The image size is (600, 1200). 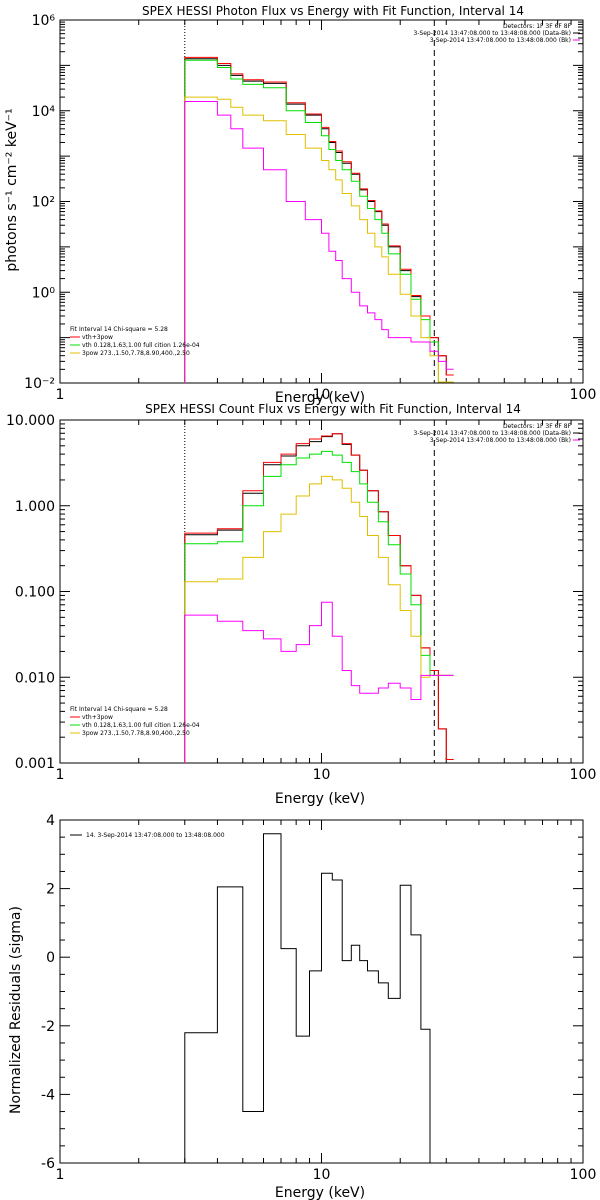 I want to click on y-tick-label: 4, so click(x=50, y=821).